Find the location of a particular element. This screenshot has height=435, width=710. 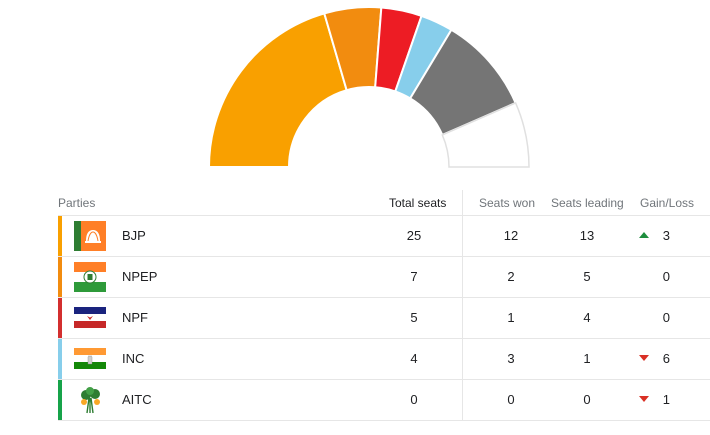

table-row: BJP 25 12 13 3 is located at coordinates (384, 236).